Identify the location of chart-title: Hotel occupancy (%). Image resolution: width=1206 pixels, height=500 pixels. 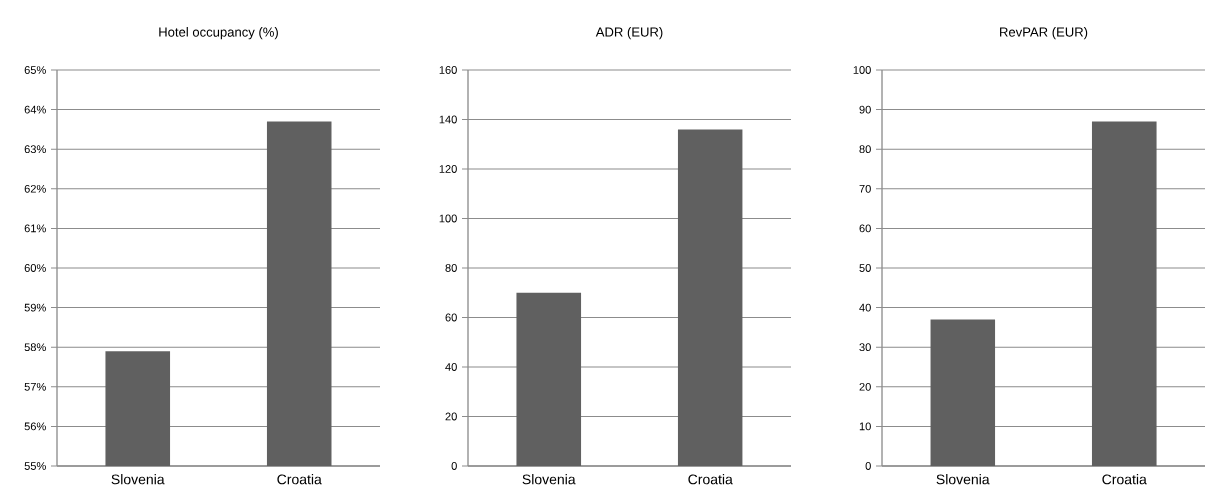
(218, 33).